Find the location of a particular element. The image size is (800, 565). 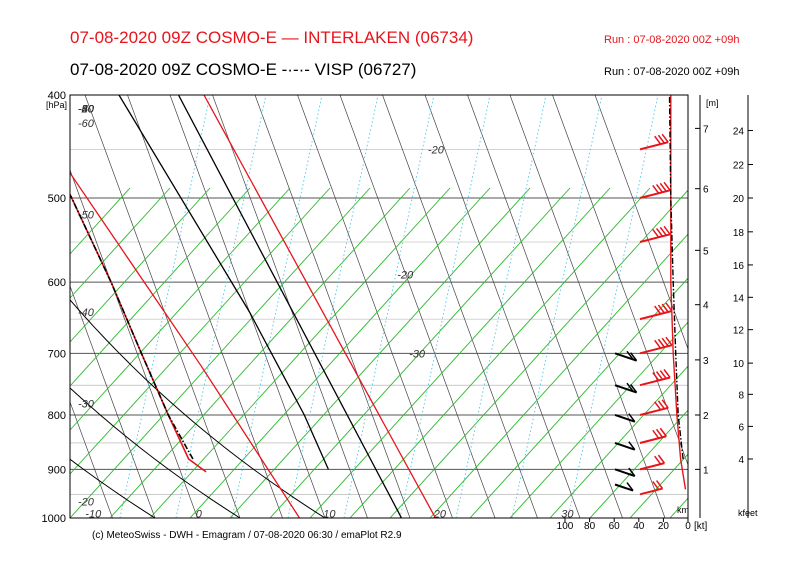

height-m-tick-label: 3 is located at coordinates (706, 361).